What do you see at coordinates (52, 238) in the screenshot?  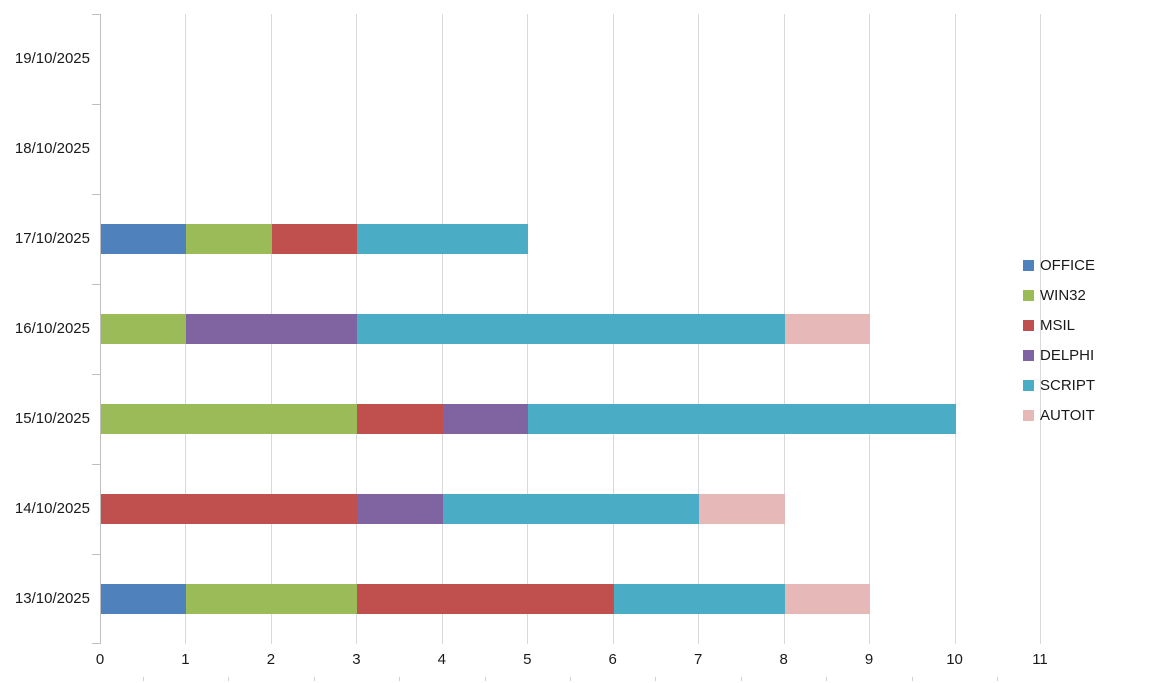 I see `y-axis-label: 17/10/2025` at bounding box center [52, 238].